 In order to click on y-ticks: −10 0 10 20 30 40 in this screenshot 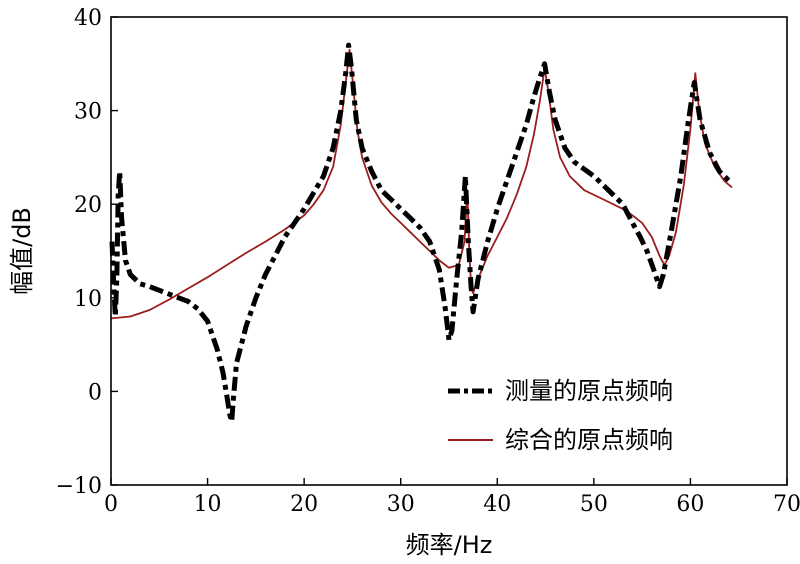, I will do `click(87, 252)`.